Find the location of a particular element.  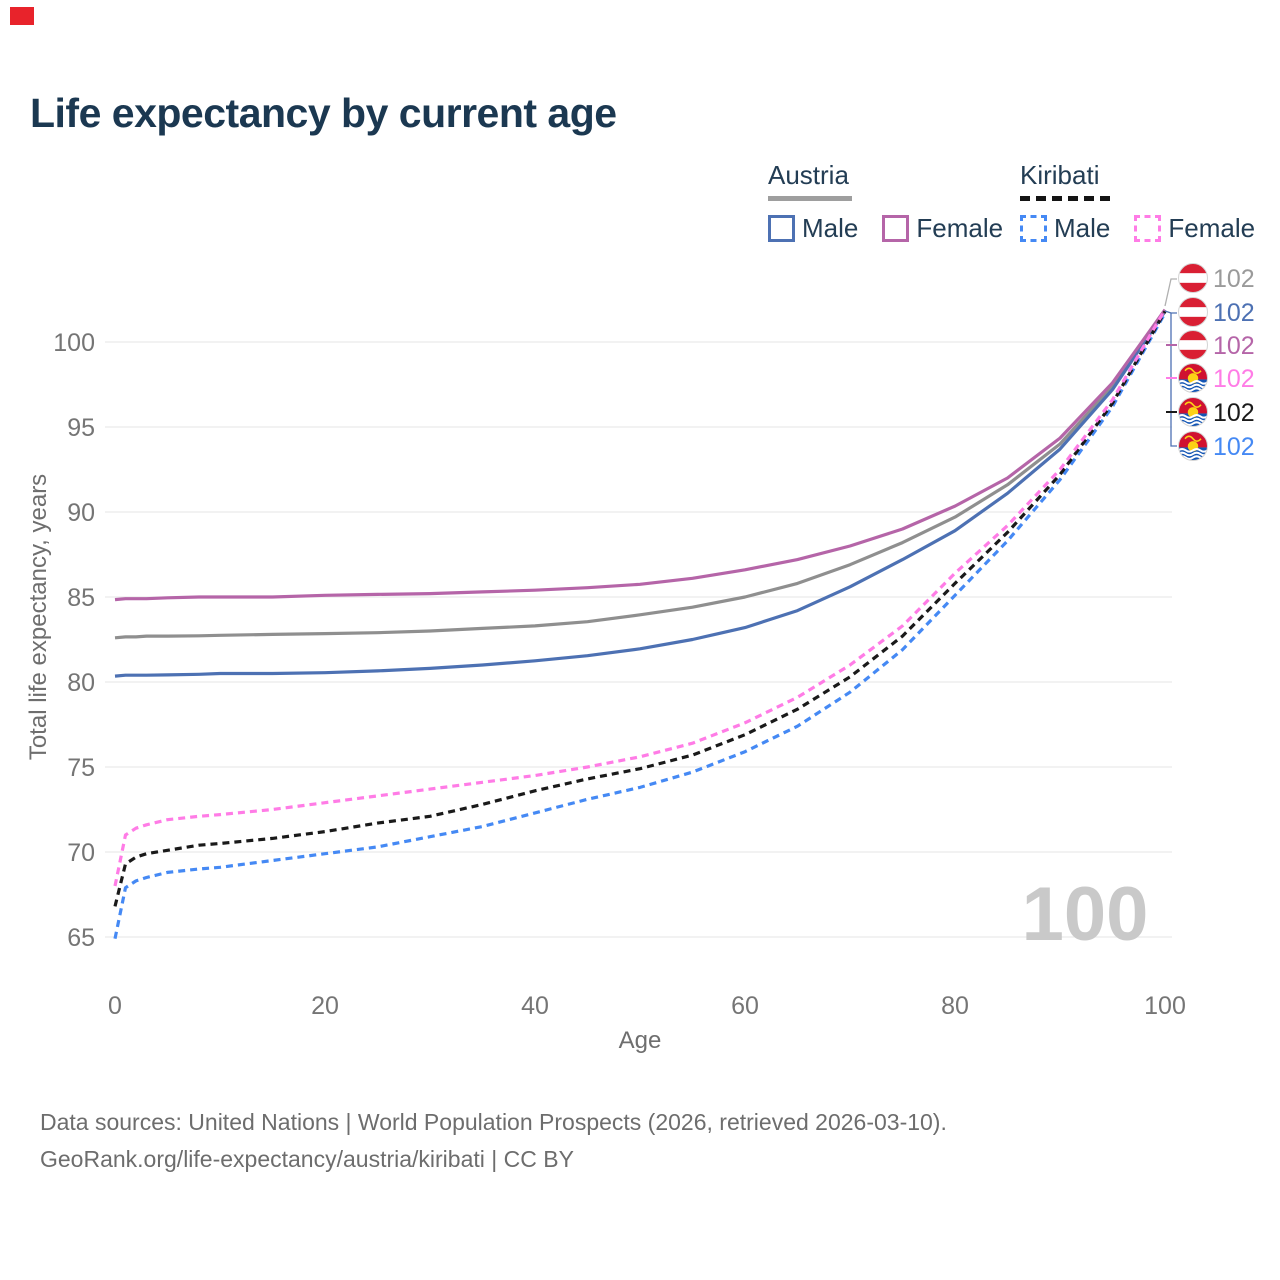

legend-item-austria-male: Male is located at coordinates (813, 228).